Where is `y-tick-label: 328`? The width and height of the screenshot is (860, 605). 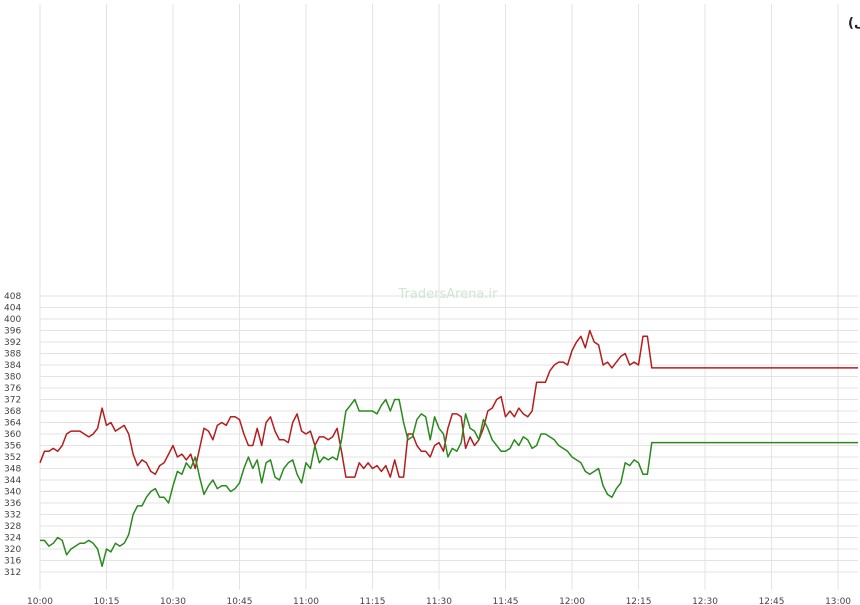
y-tick-label: 328 is located at coordinates (12, 527).